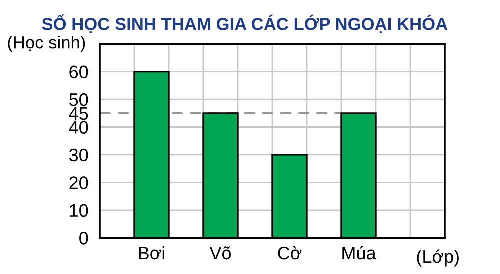 This screenshot has width=500, height=274. Describe the element at coordinates (245, 24) in the screenshot. I see `chart-title: SỐ HỌC SINH THAM GIA CÁC LỚP NGOẠI KHÓA` at that location.